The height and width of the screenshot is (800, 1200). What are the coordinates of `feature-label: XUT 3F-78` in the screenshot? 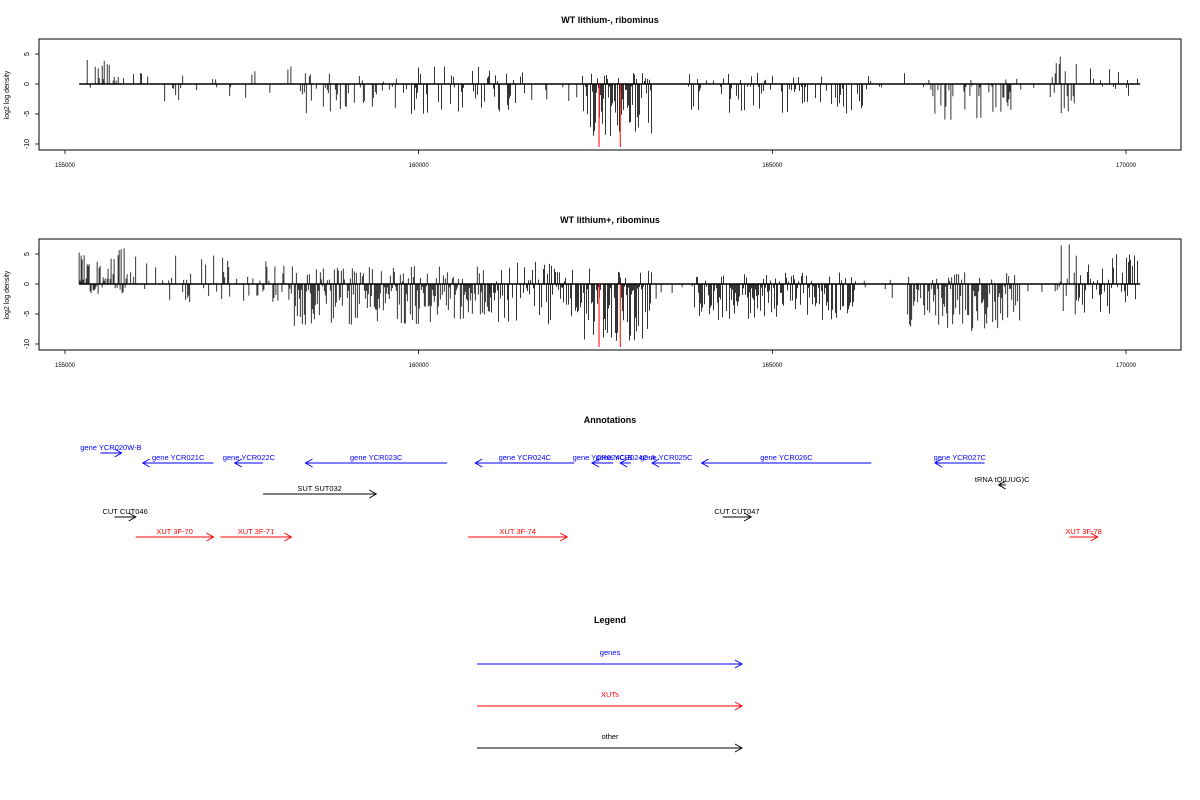 It's located at (1083, 531).